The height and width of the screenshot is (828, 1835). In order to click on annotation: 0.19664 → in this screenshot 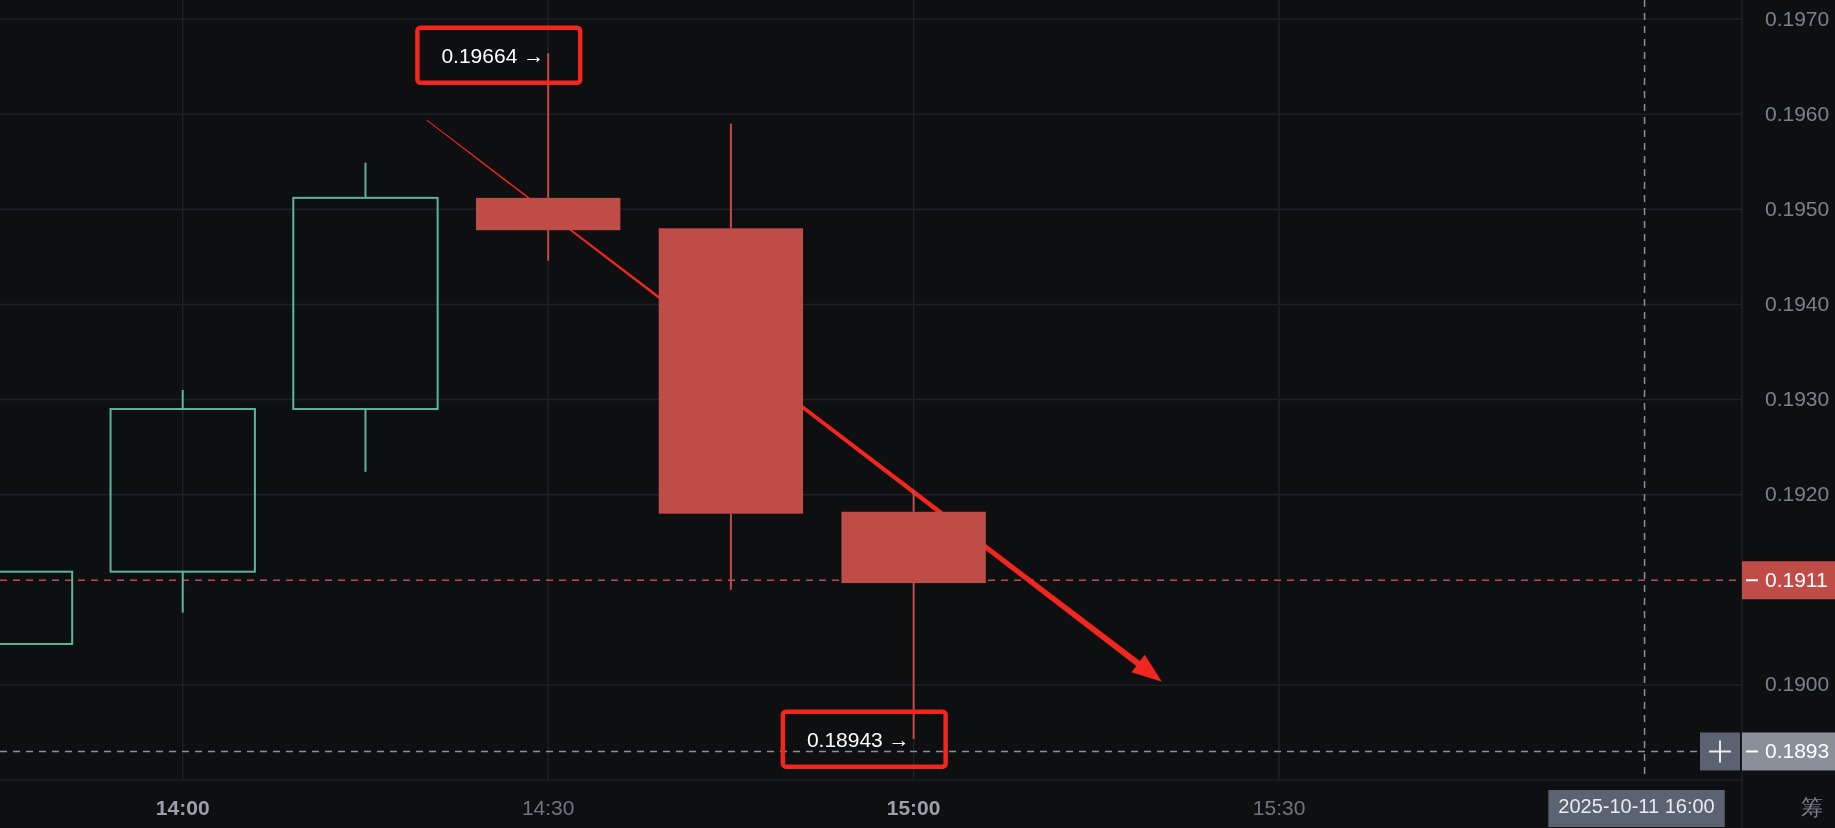, I will do `click(493, 55)`.